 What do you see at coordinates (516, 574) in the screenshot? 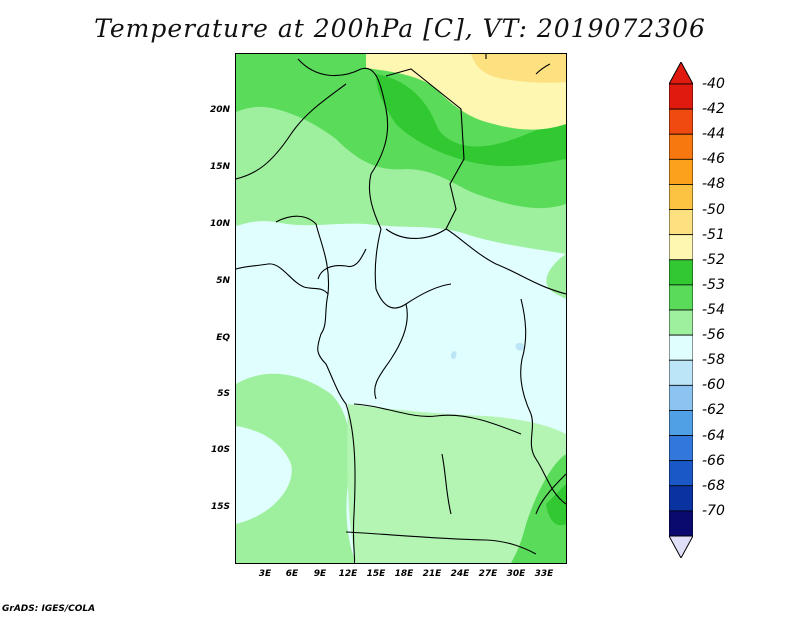
I see `x-tick-label: 30E` at bounding box center [516, 574].